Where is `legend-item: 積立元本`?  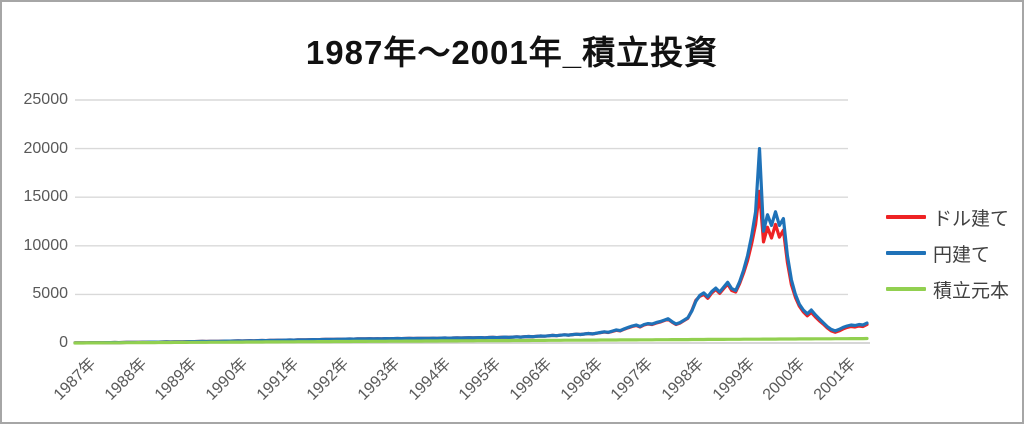 legend-item: 積立元本 is located at coordinates (947, 289).